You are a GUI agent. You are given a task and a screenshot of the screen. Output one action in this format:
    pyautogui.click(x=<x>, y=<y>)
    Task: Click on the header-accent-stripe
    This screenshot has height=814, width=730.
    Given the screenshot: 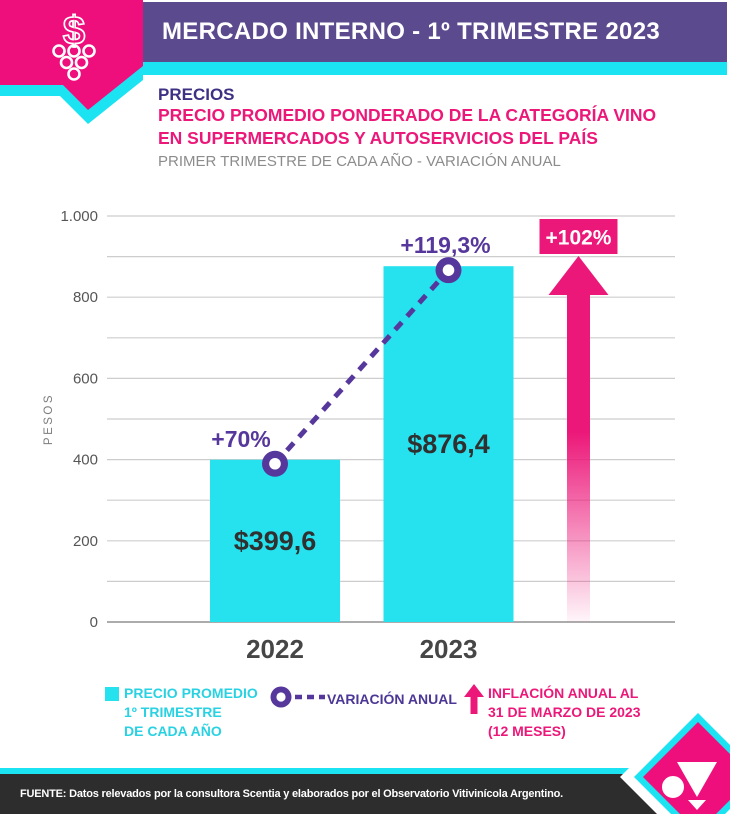 What is the action you would take?
    pyautogui.click(x=363, y=68)
    